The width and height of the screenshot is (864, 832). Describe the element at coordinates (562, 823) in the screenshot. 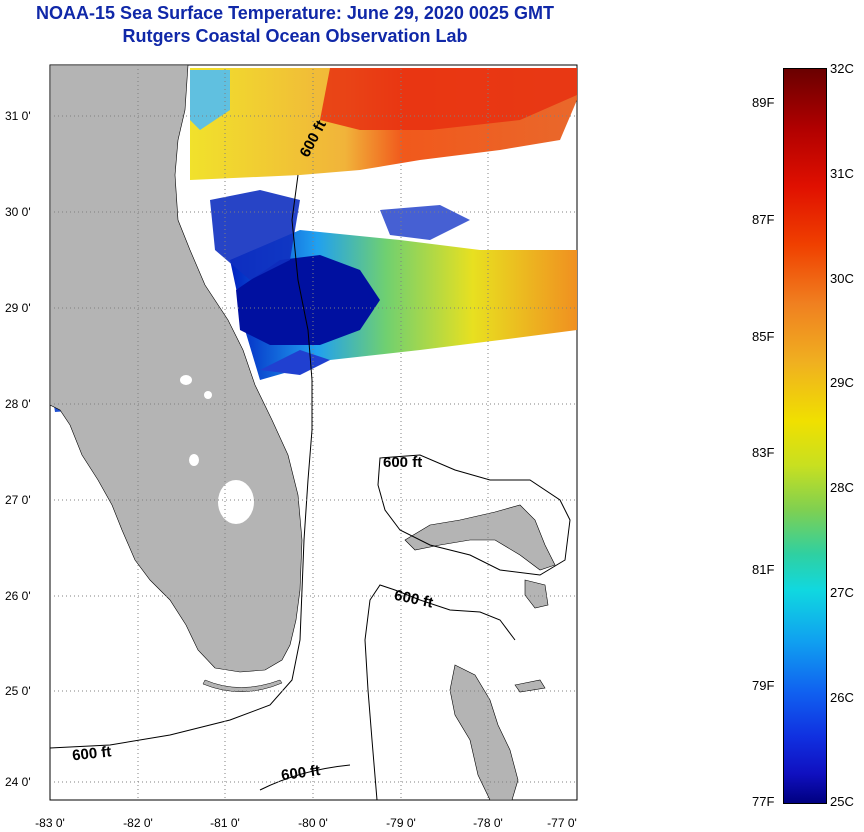

I see `x-tick-label: -77 0'` at that location.